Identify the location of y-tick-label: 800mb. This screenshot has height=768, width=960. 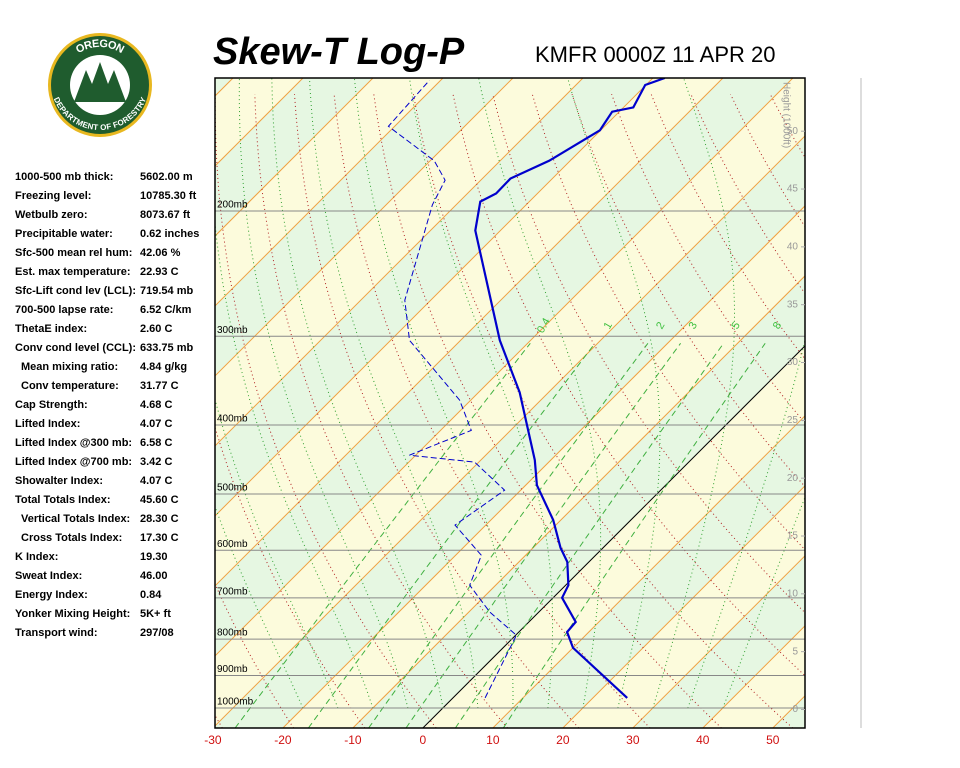
(232, 633).